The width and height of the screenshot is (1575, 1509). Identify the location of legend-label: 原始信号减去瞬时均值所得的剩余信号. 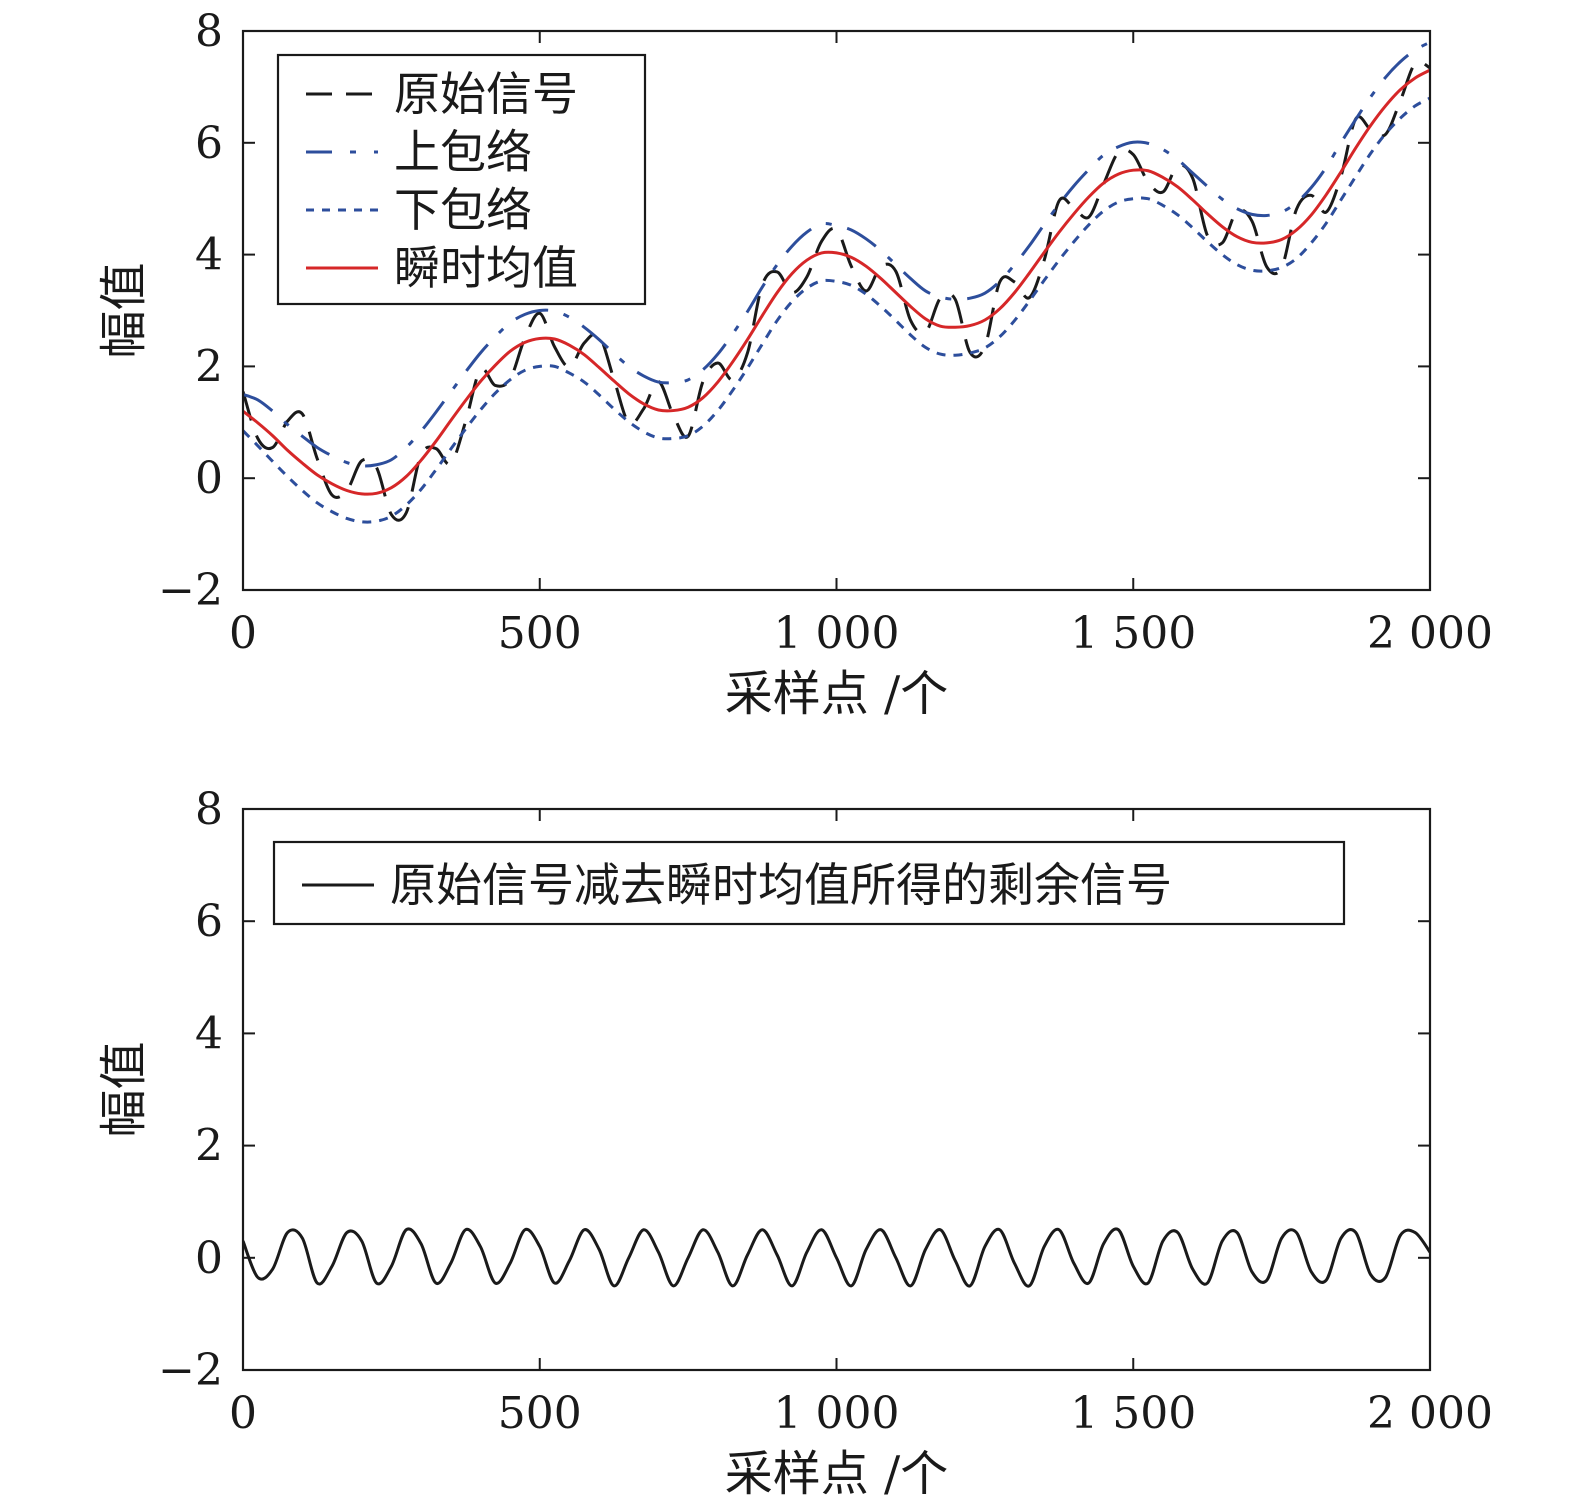
(781, 885).